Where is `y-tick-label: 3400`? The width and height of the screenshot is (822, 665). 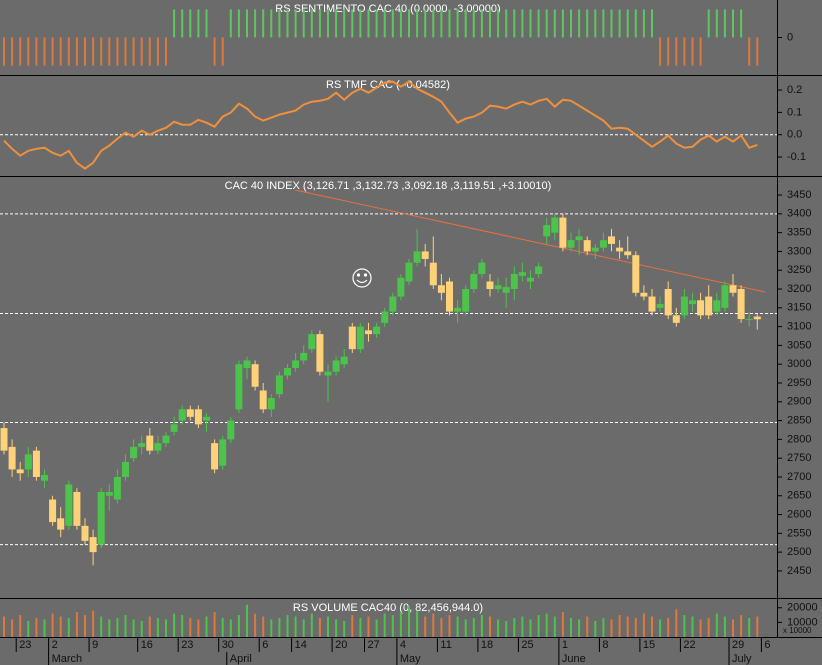 y-tick-label: 3400 is located at coordinates (799, 214).